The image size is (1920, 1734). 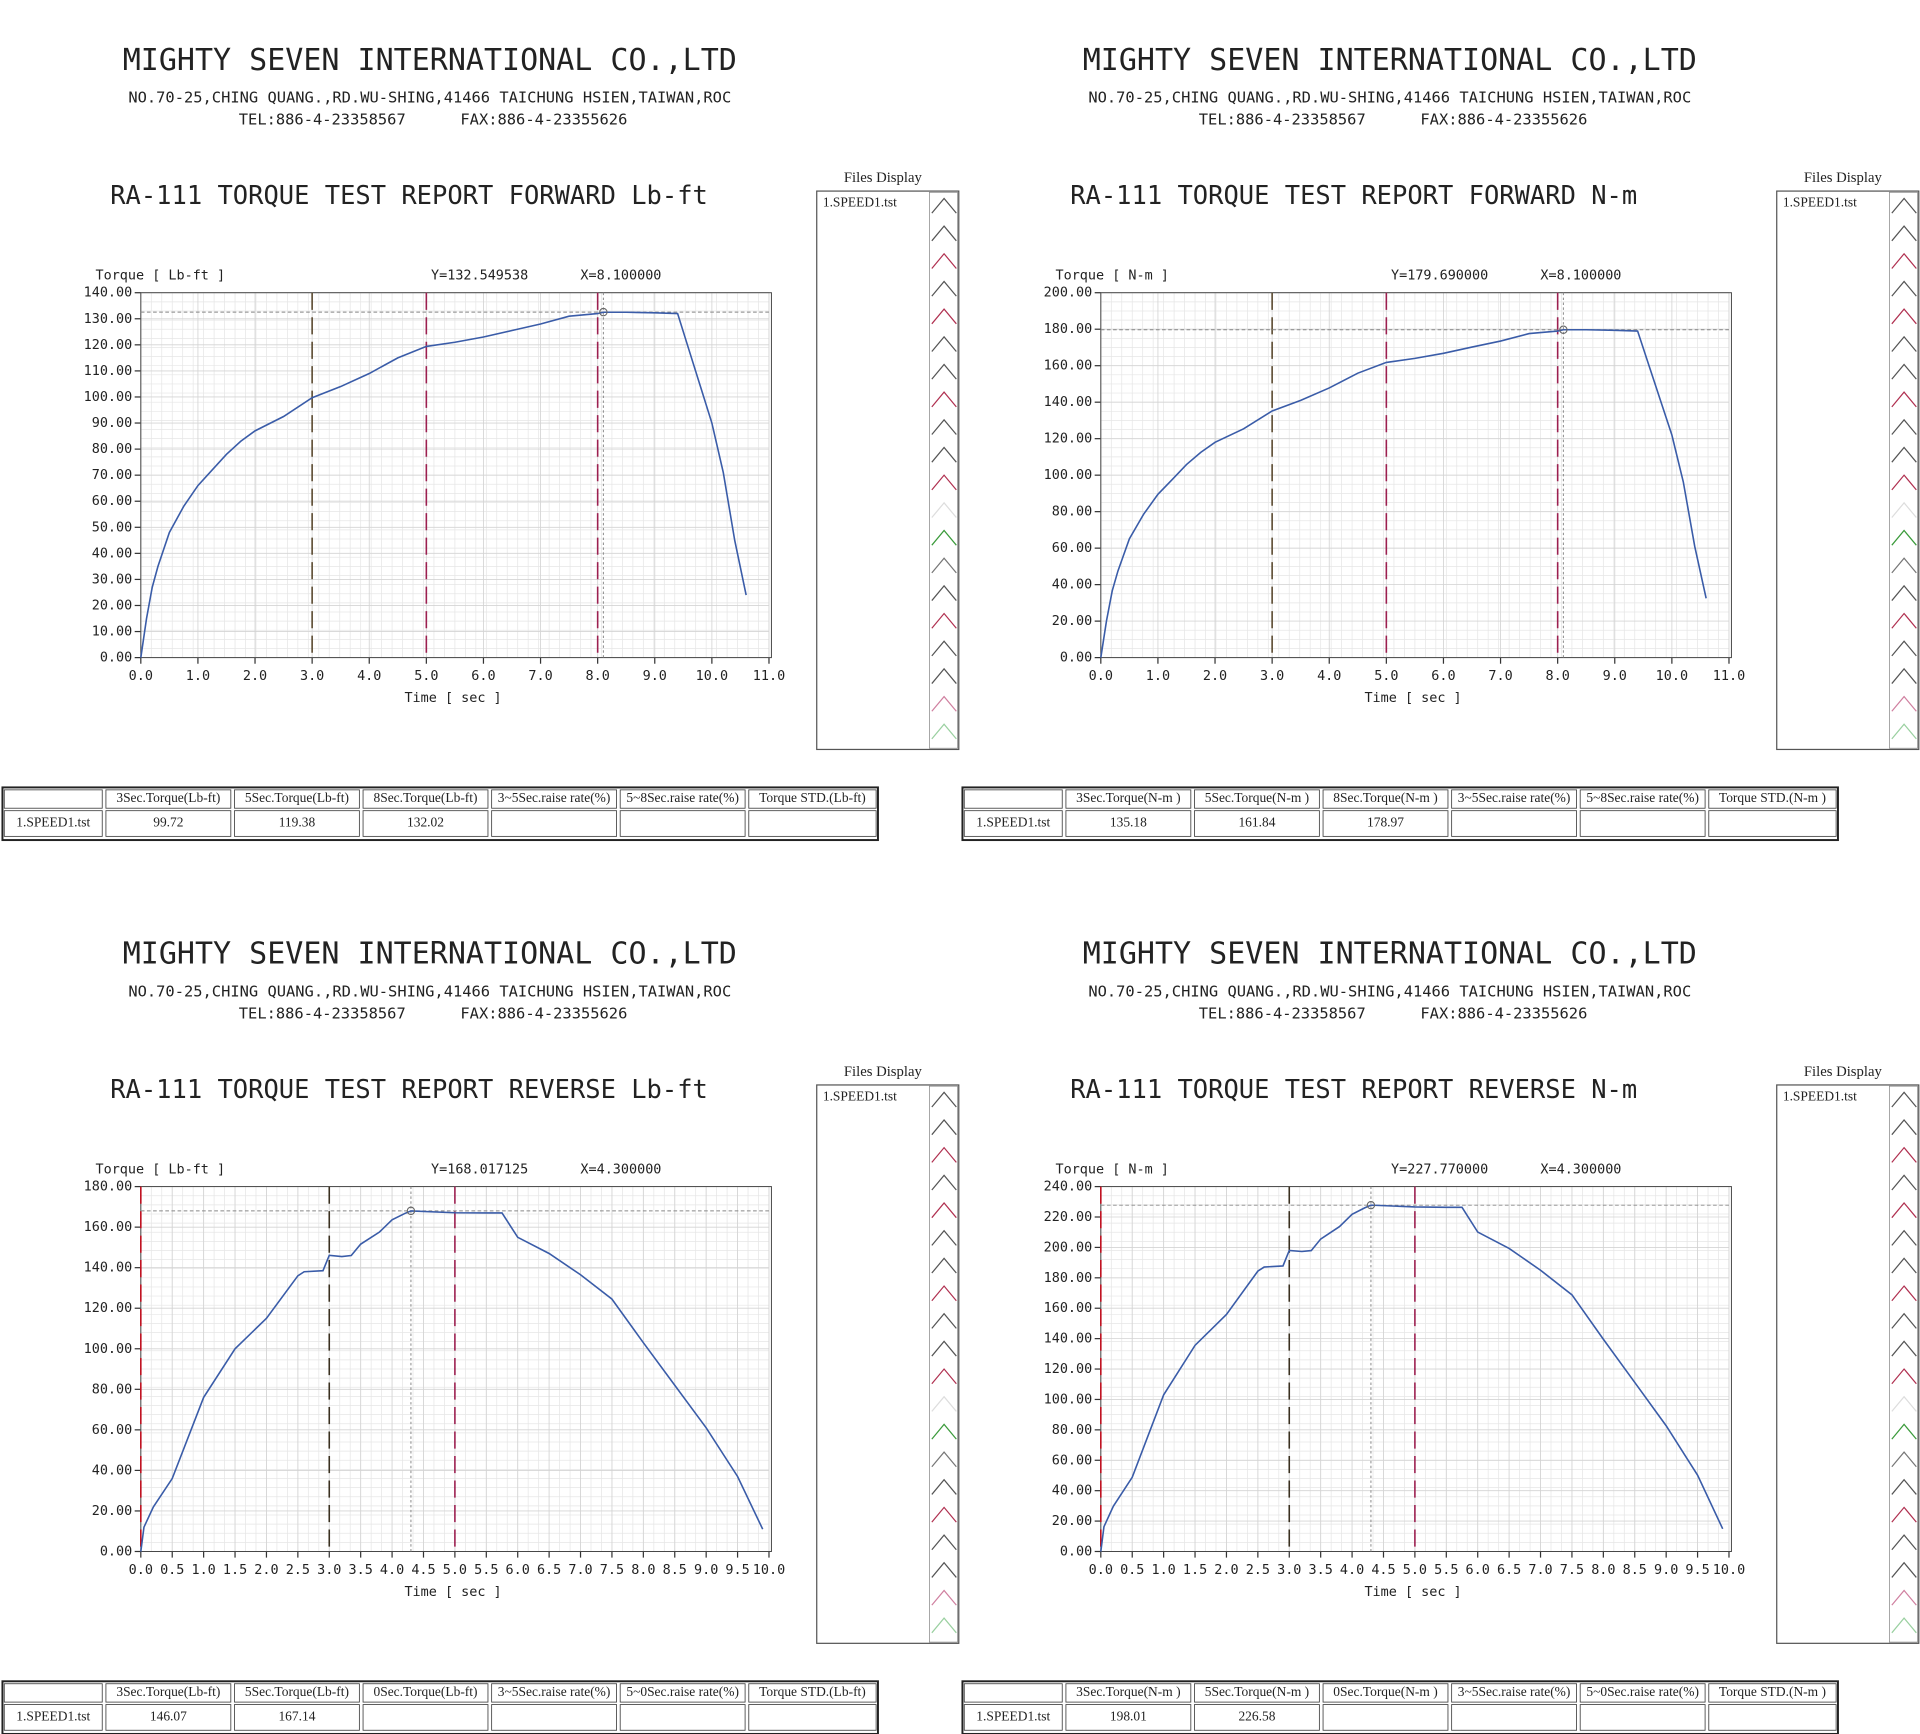 I want to click on x-tick-label: 11.0, so click(x=1729, y=676).